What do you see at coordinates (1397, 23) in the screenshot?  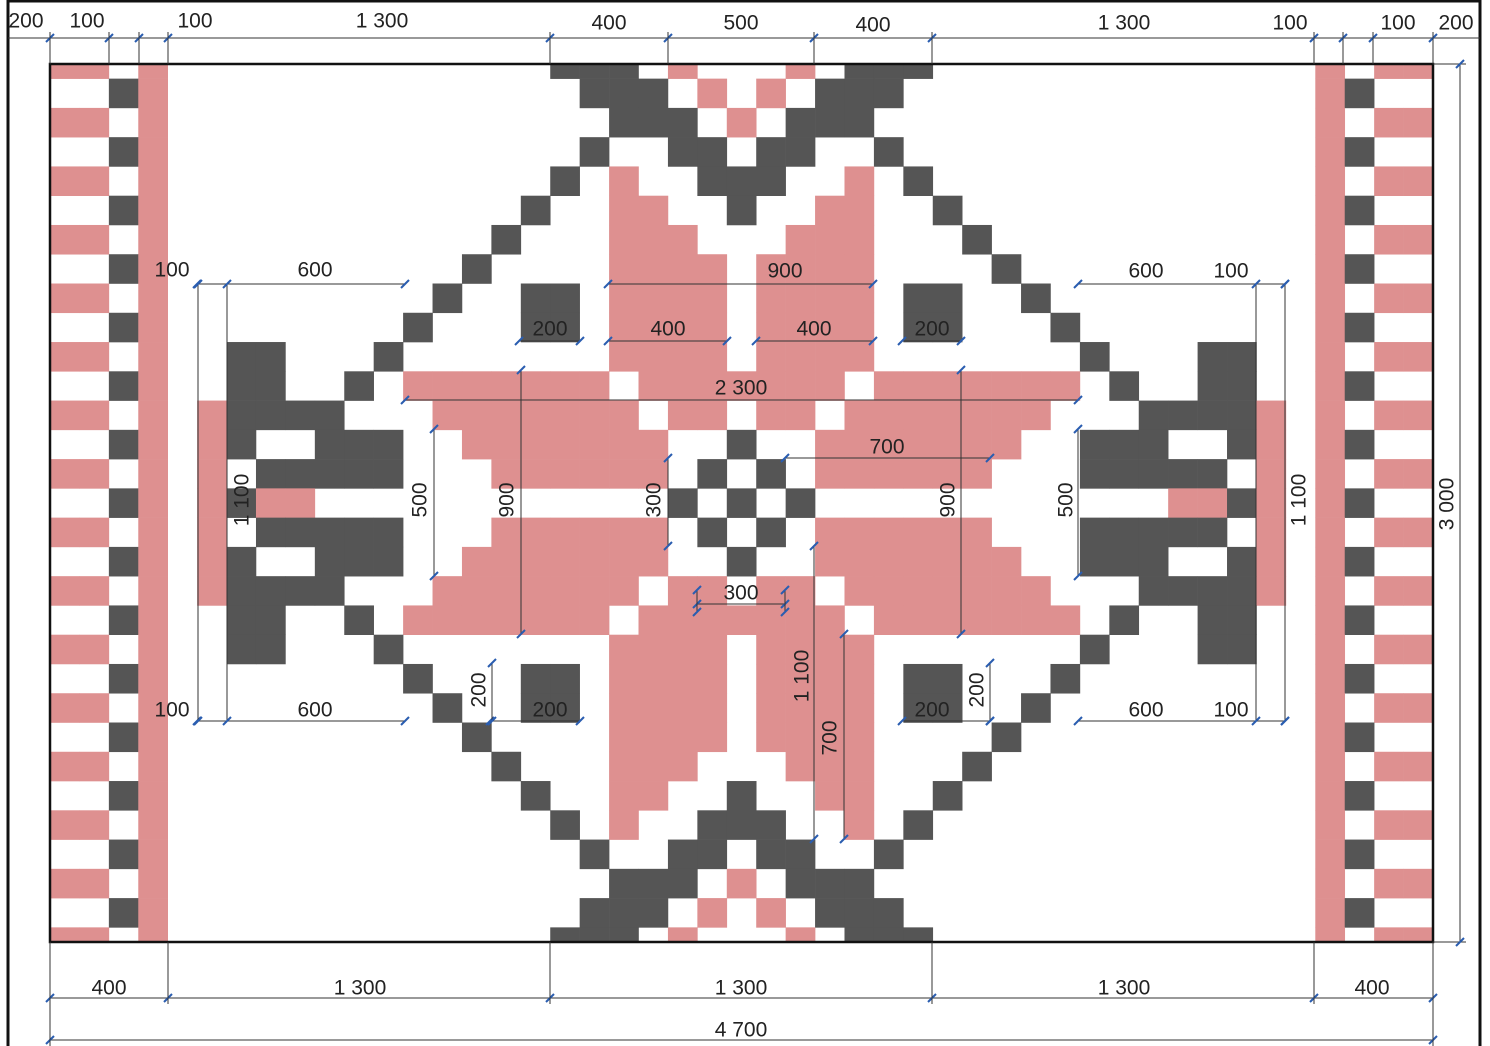 I see `dimension-label: 100` at bounding box center [1397, 23].